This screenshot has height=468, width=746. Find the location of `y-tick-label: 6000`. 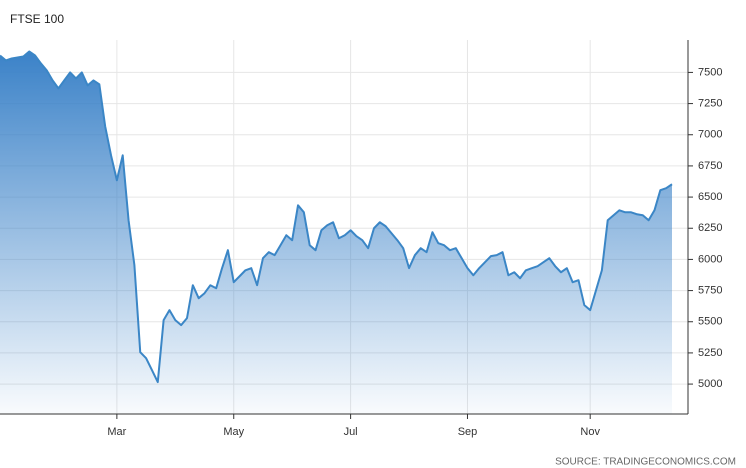

y-tick-label: 6000 is located at coordinates (710, 259).